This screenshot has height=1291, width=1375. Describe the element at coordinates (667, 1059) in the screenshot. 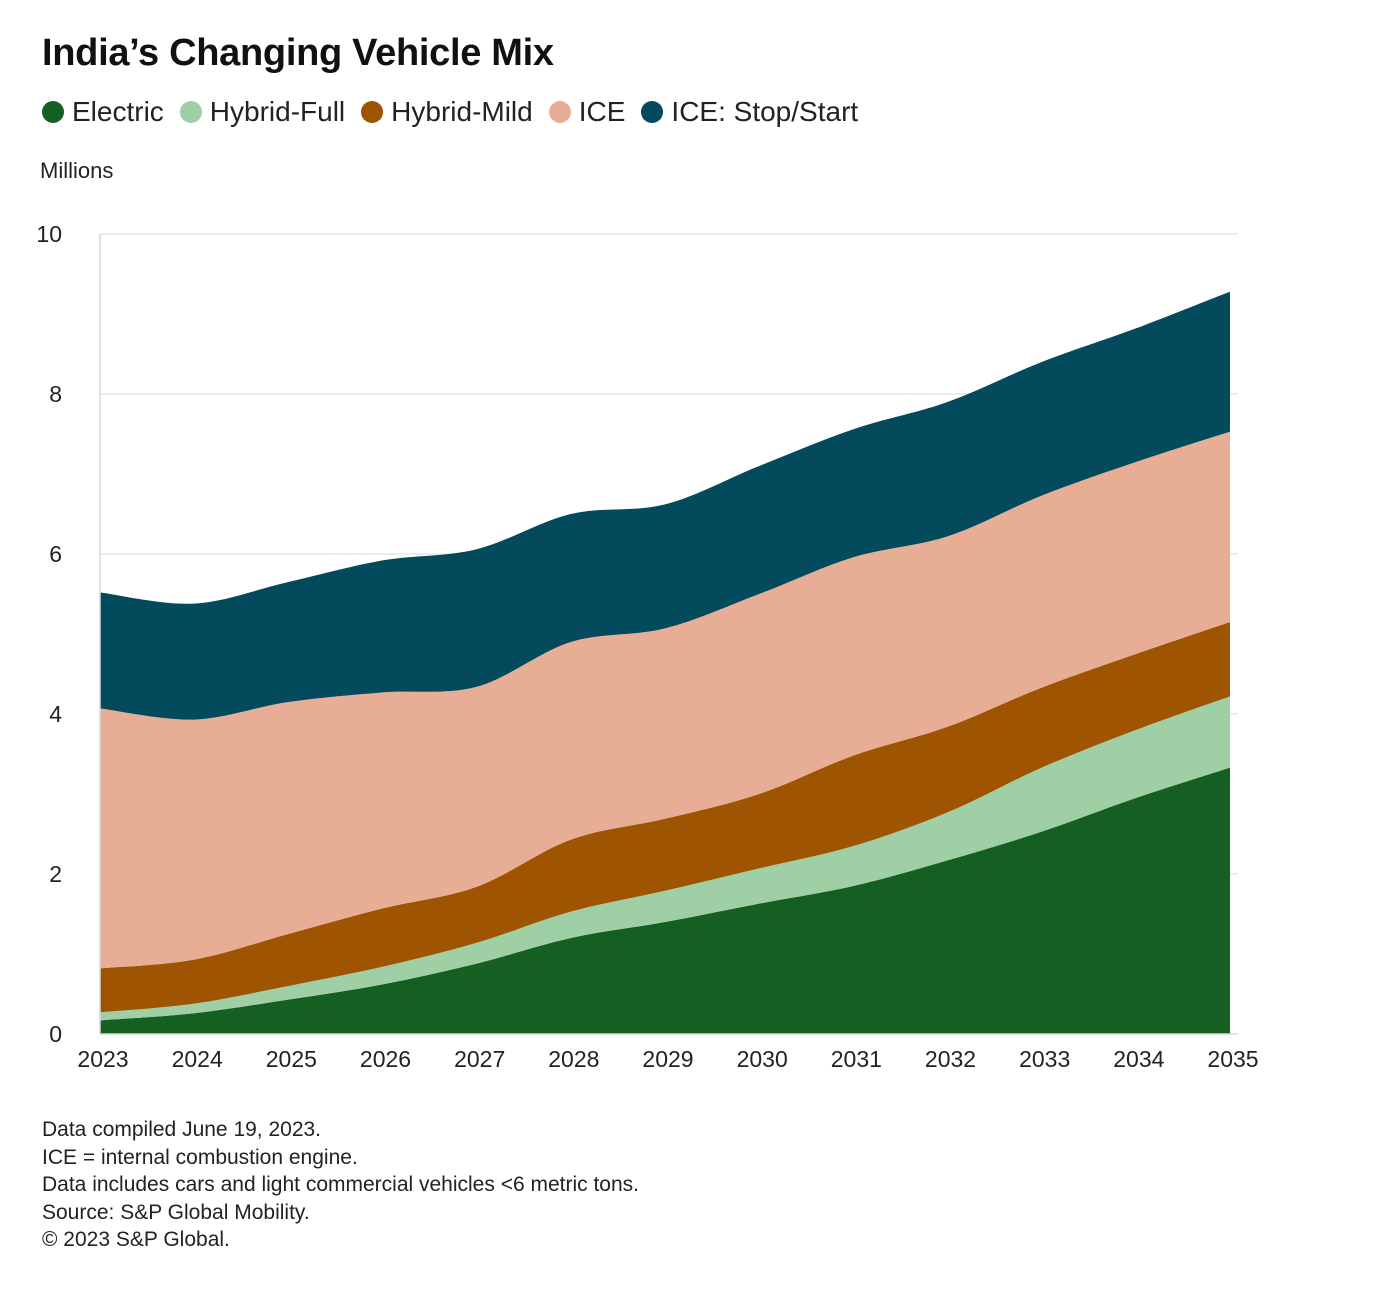

I see `x-tick-label-2029: 2029` at that location.